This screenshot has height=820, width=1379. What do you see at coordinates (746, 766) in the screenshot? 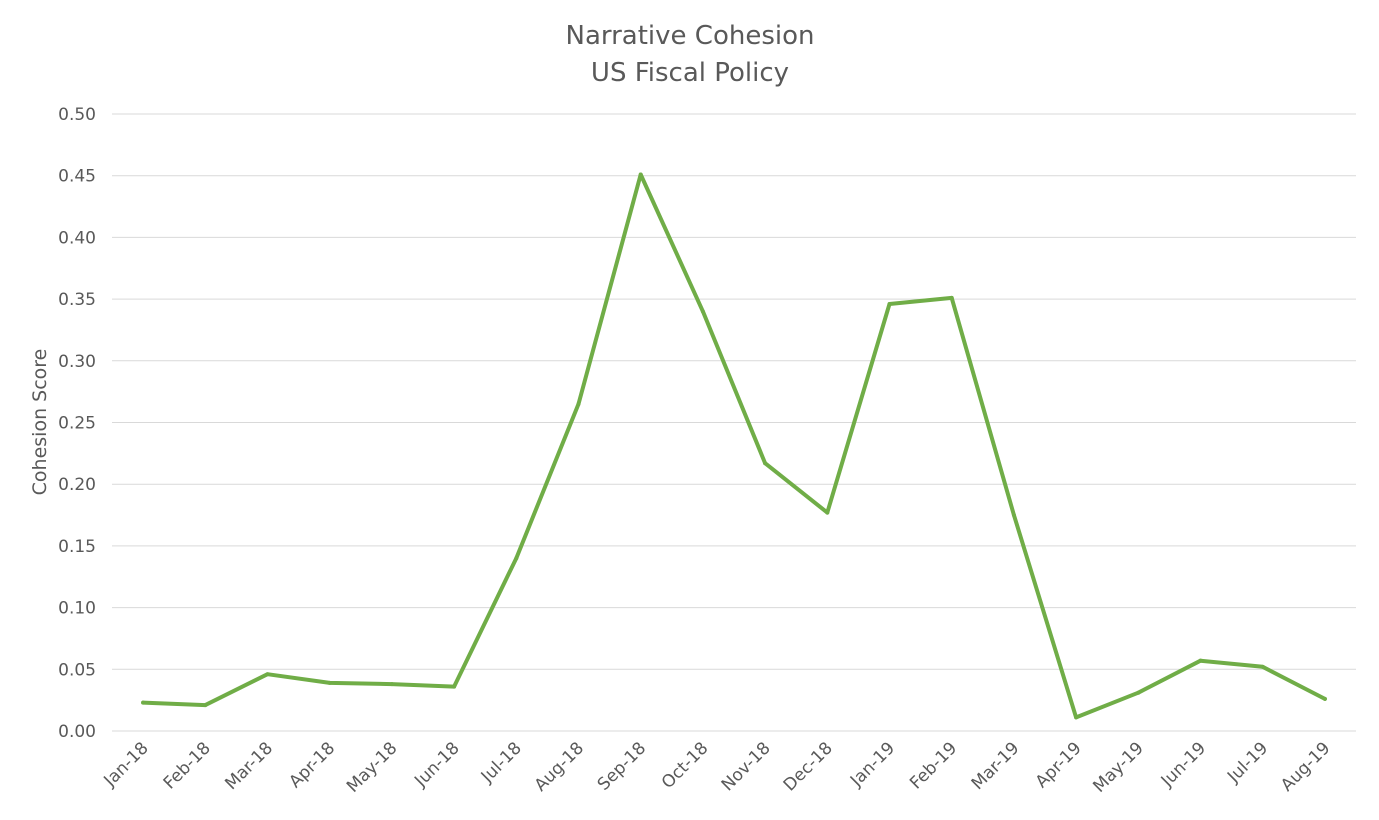
I see `x-tick-label: Nov-18` at bounding box center [746, 766].